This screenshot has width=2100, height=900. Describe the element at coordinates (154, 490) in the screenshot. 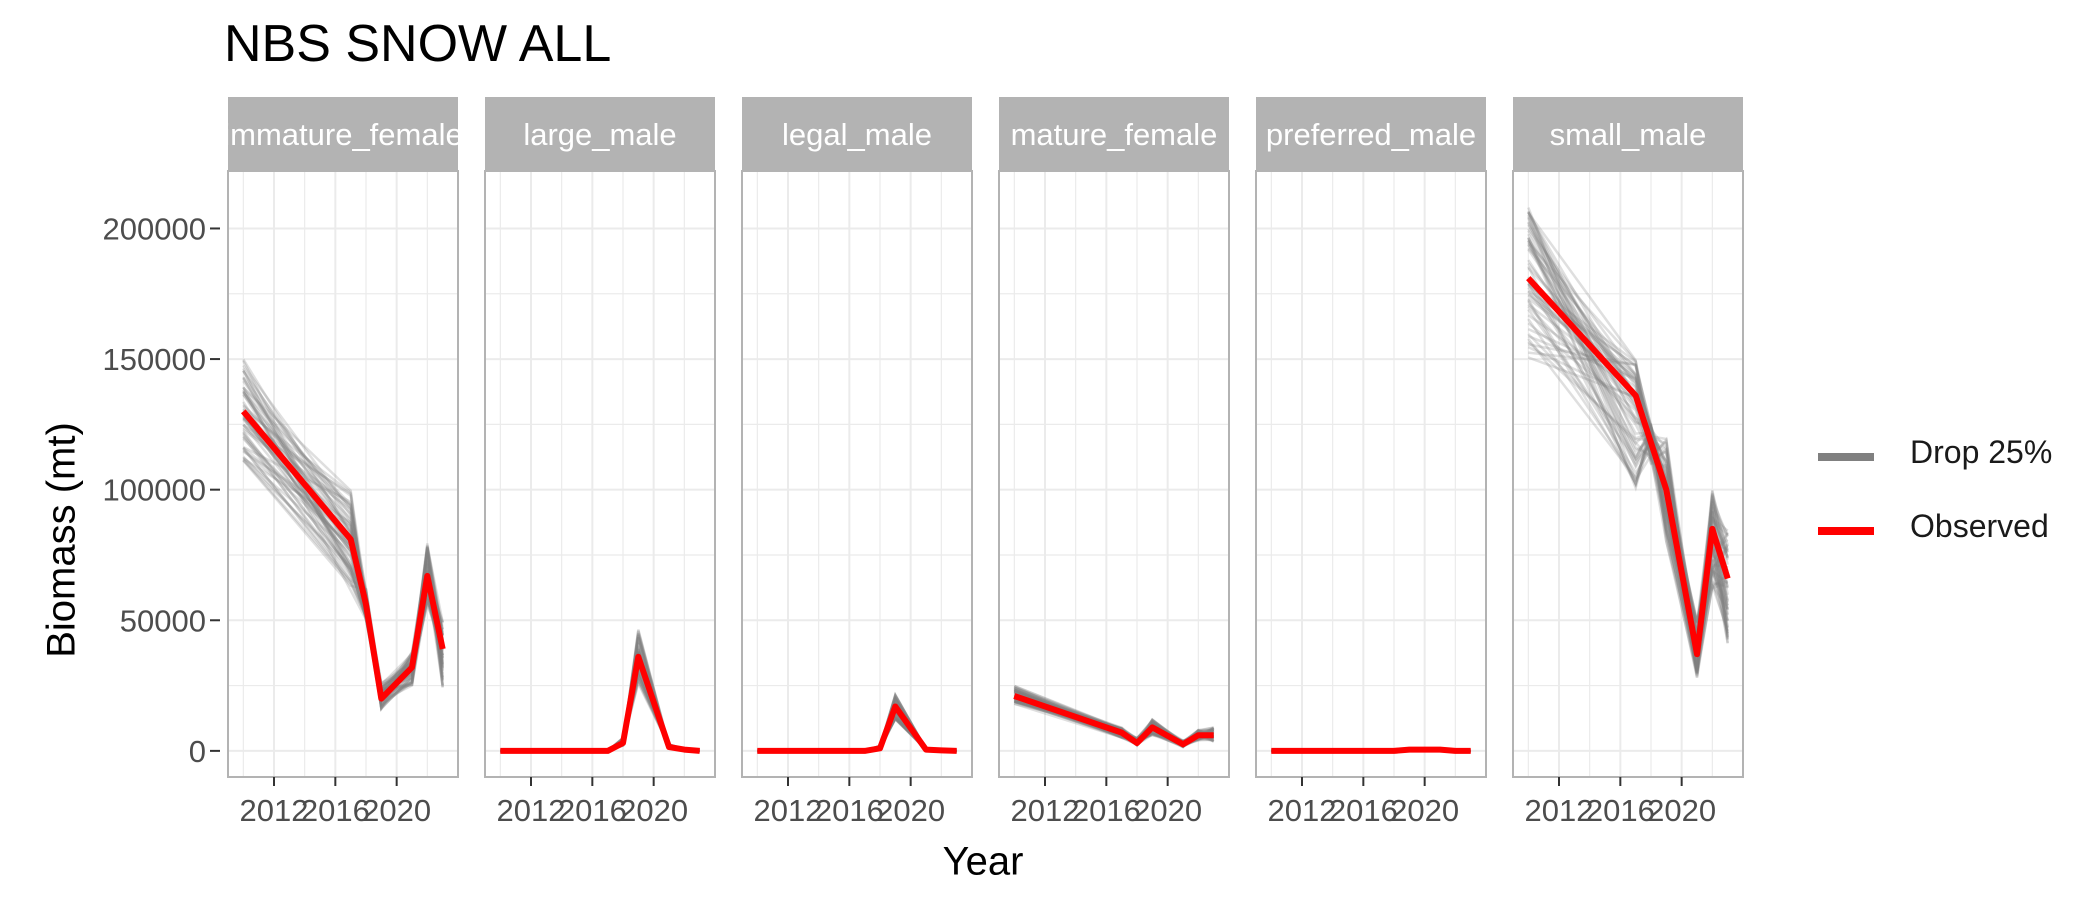

I see `y-tick-label-2: 100000` at that location.